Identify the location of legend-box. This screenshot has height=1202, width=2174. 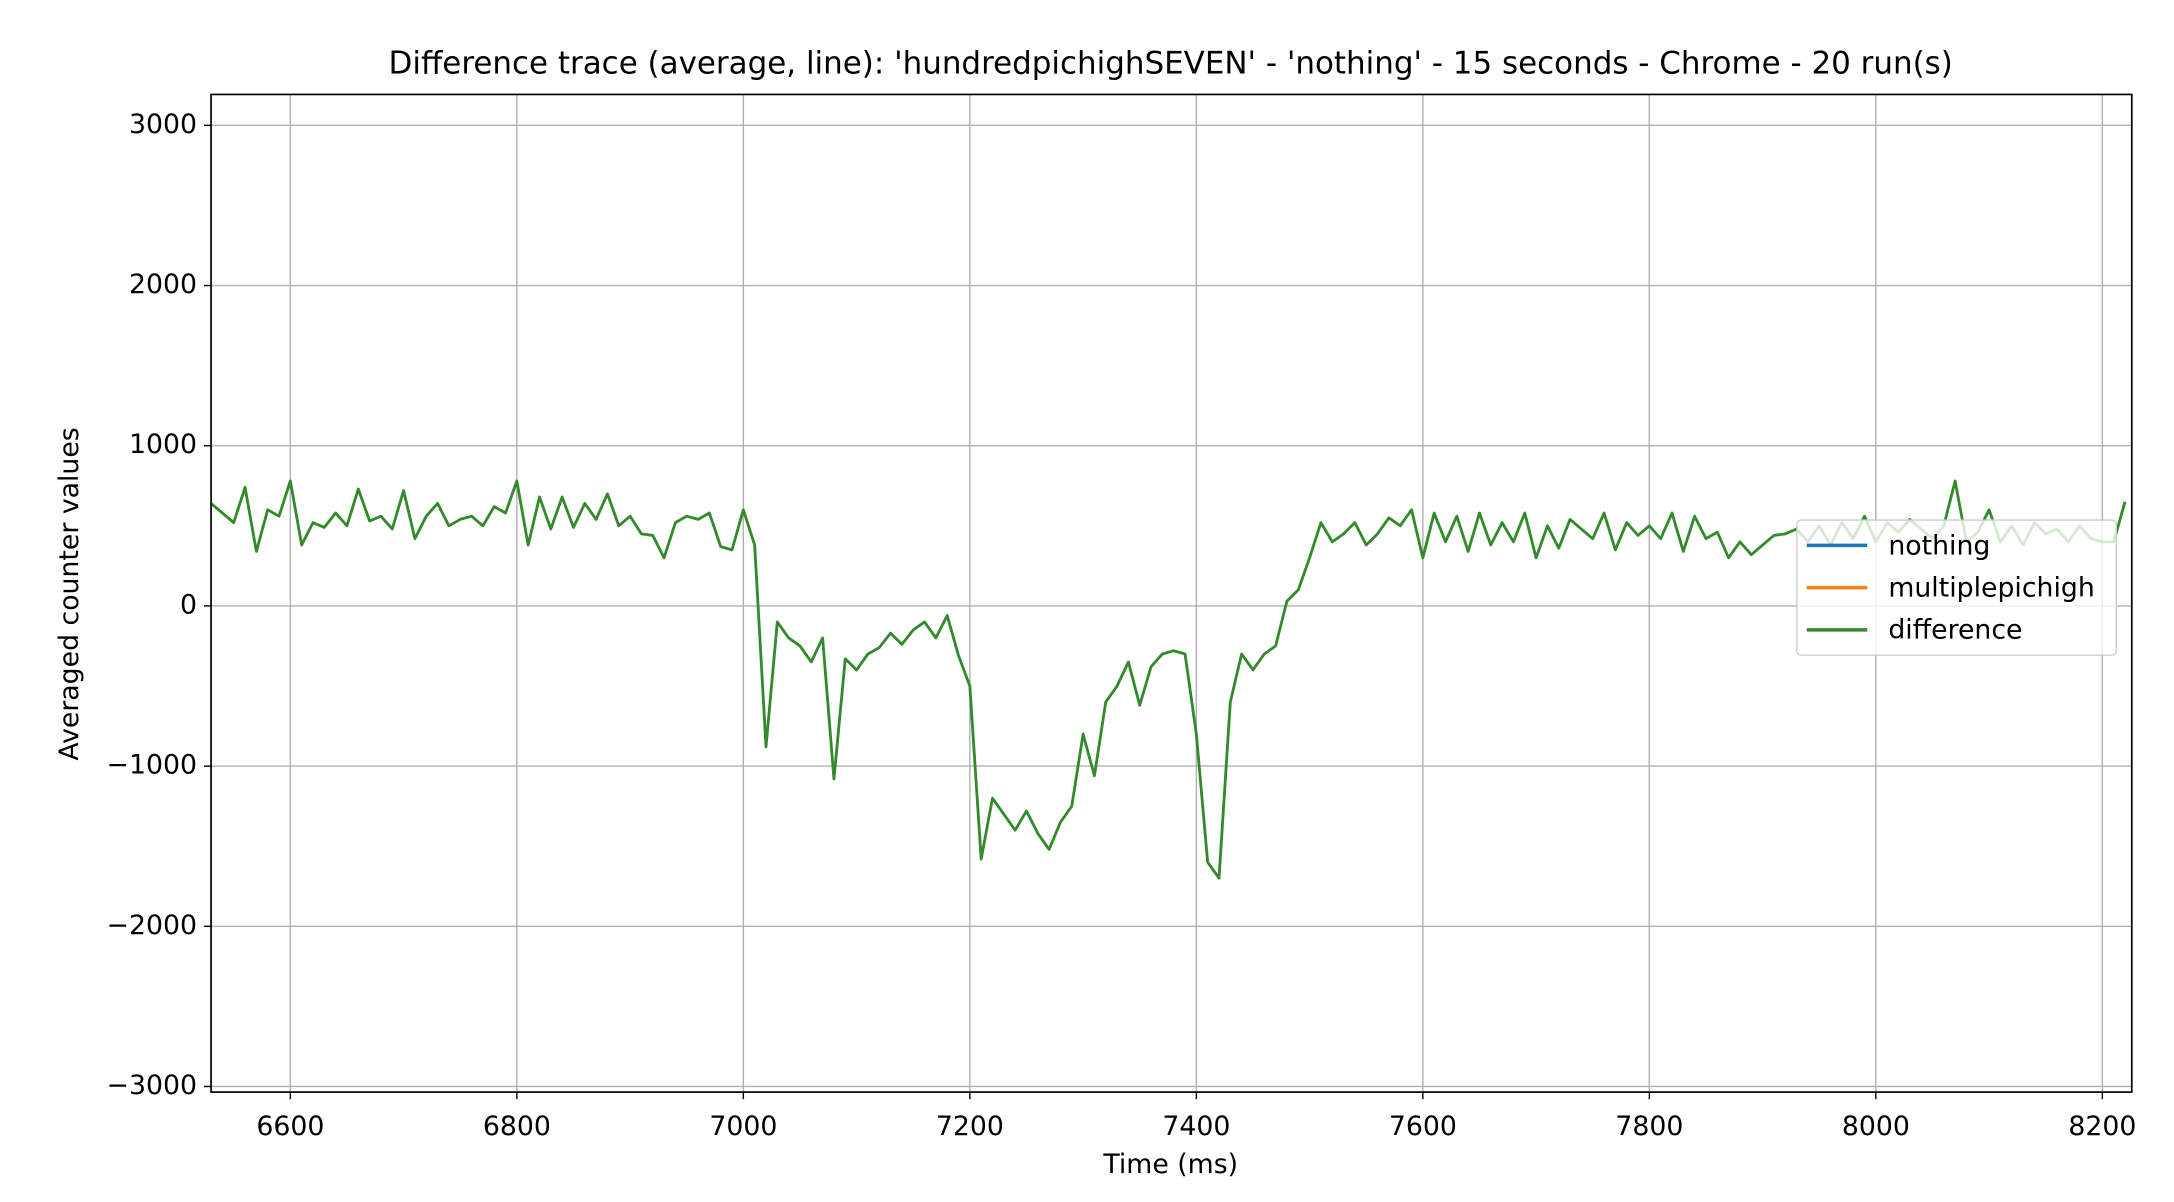
(1957, 587).